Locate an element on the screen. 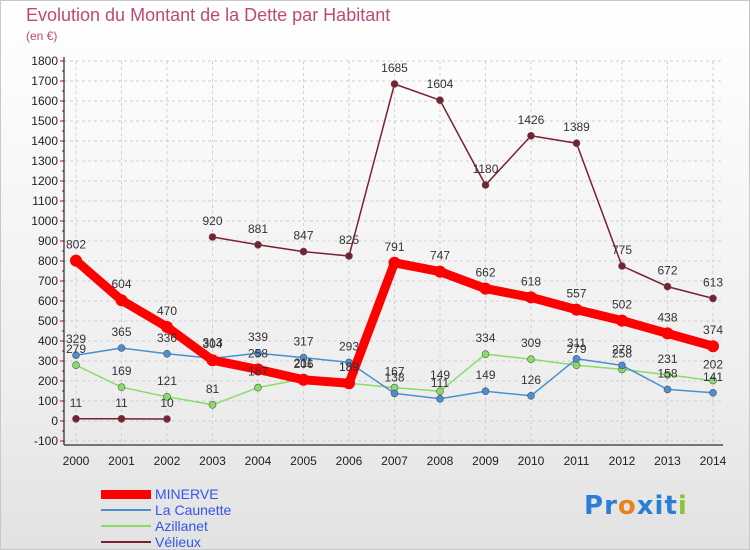 The width and height of the screenshot is (750, 550). y-tick-label: 1000 is located at coordinates (44, 221).